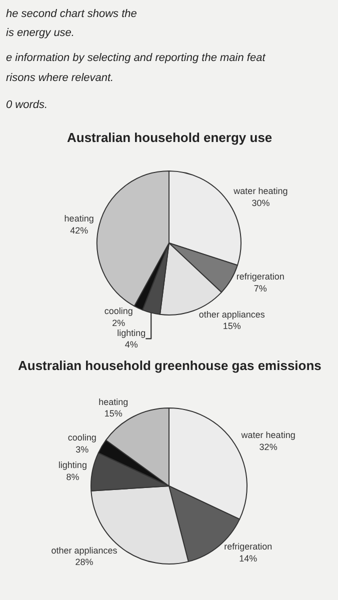 This screenshot has width=338, height=600. Describe the element at coordinates (170, 365) in the screenshot. I see `chart-title: Australian household greenhouse gas emissions` at that location.